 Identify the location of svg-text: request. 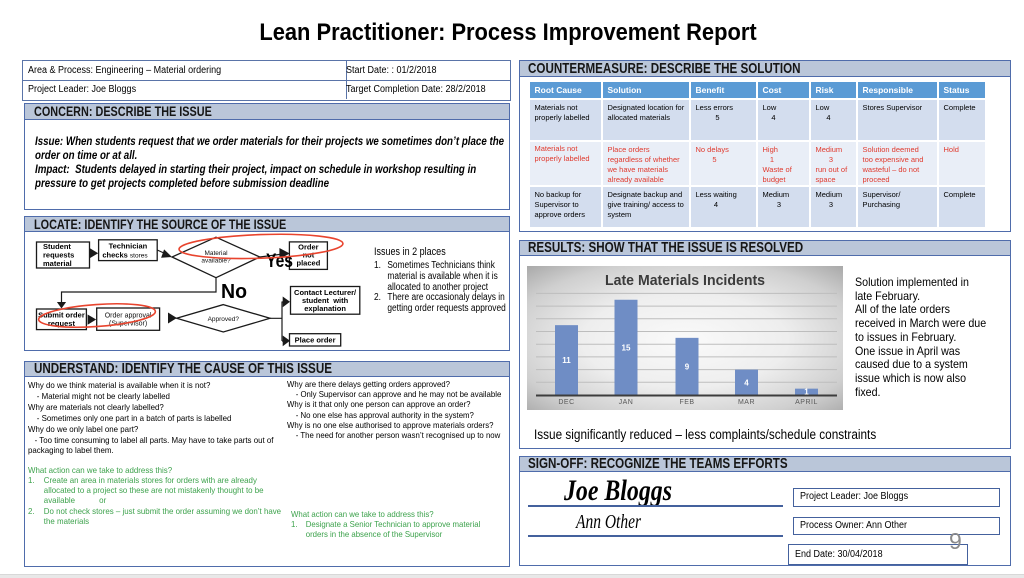
(62, 323).